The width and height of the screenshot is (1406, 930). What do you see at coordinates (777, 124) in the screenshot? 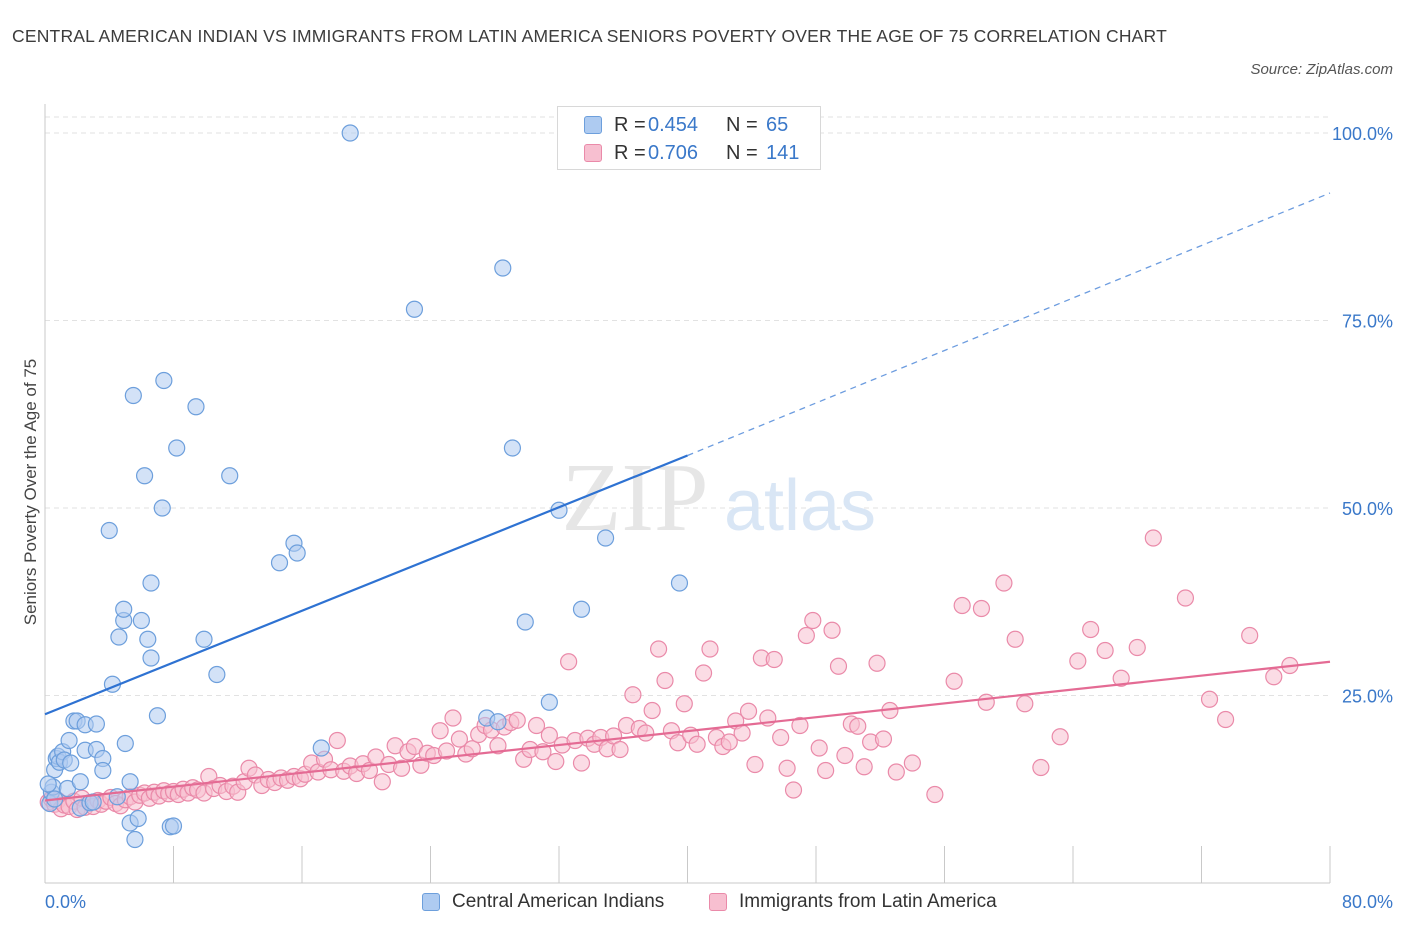
I see `legend-n-value: 65` at bounding box center [777, 124].